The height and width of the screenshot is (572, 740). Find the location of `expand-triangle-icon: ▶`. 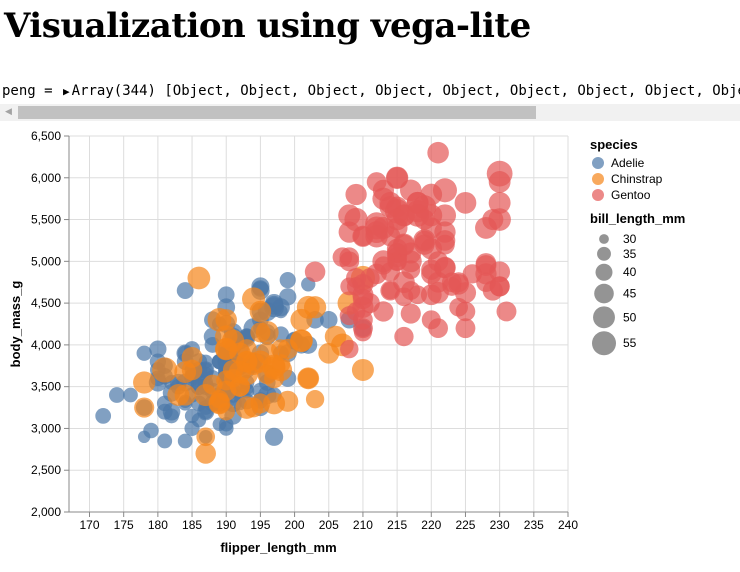

expand-triangle-icon: ▶ is located at coordinates (66, 91).